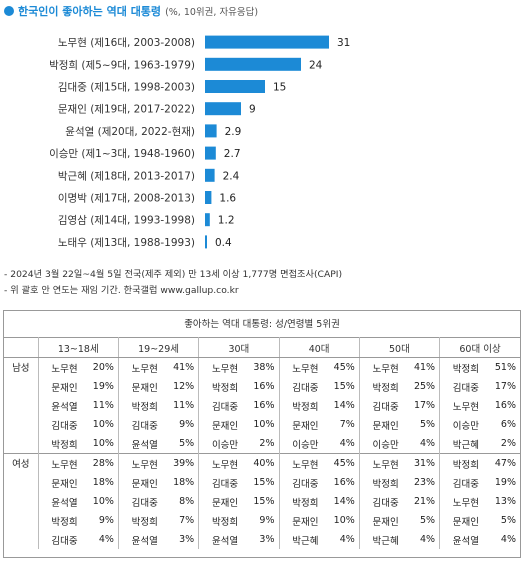  Describe the element at coordinates (479, 347) in the screenshot. I see `column-header: 60대 이상` at that location.